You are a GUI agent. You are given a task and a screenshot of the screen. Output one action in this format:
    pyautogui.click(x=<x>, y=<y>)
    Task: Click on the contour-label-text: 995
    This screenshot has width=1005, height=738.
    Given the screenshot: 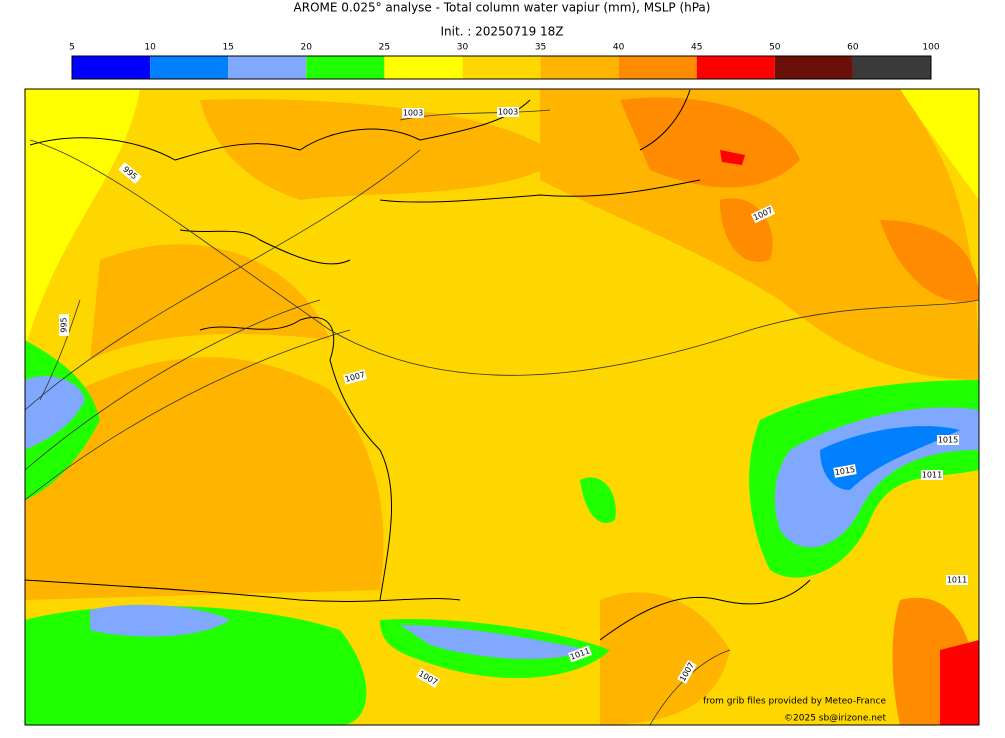 What is the action you would take?
    pyautogui.click(x=64, y=324)
    